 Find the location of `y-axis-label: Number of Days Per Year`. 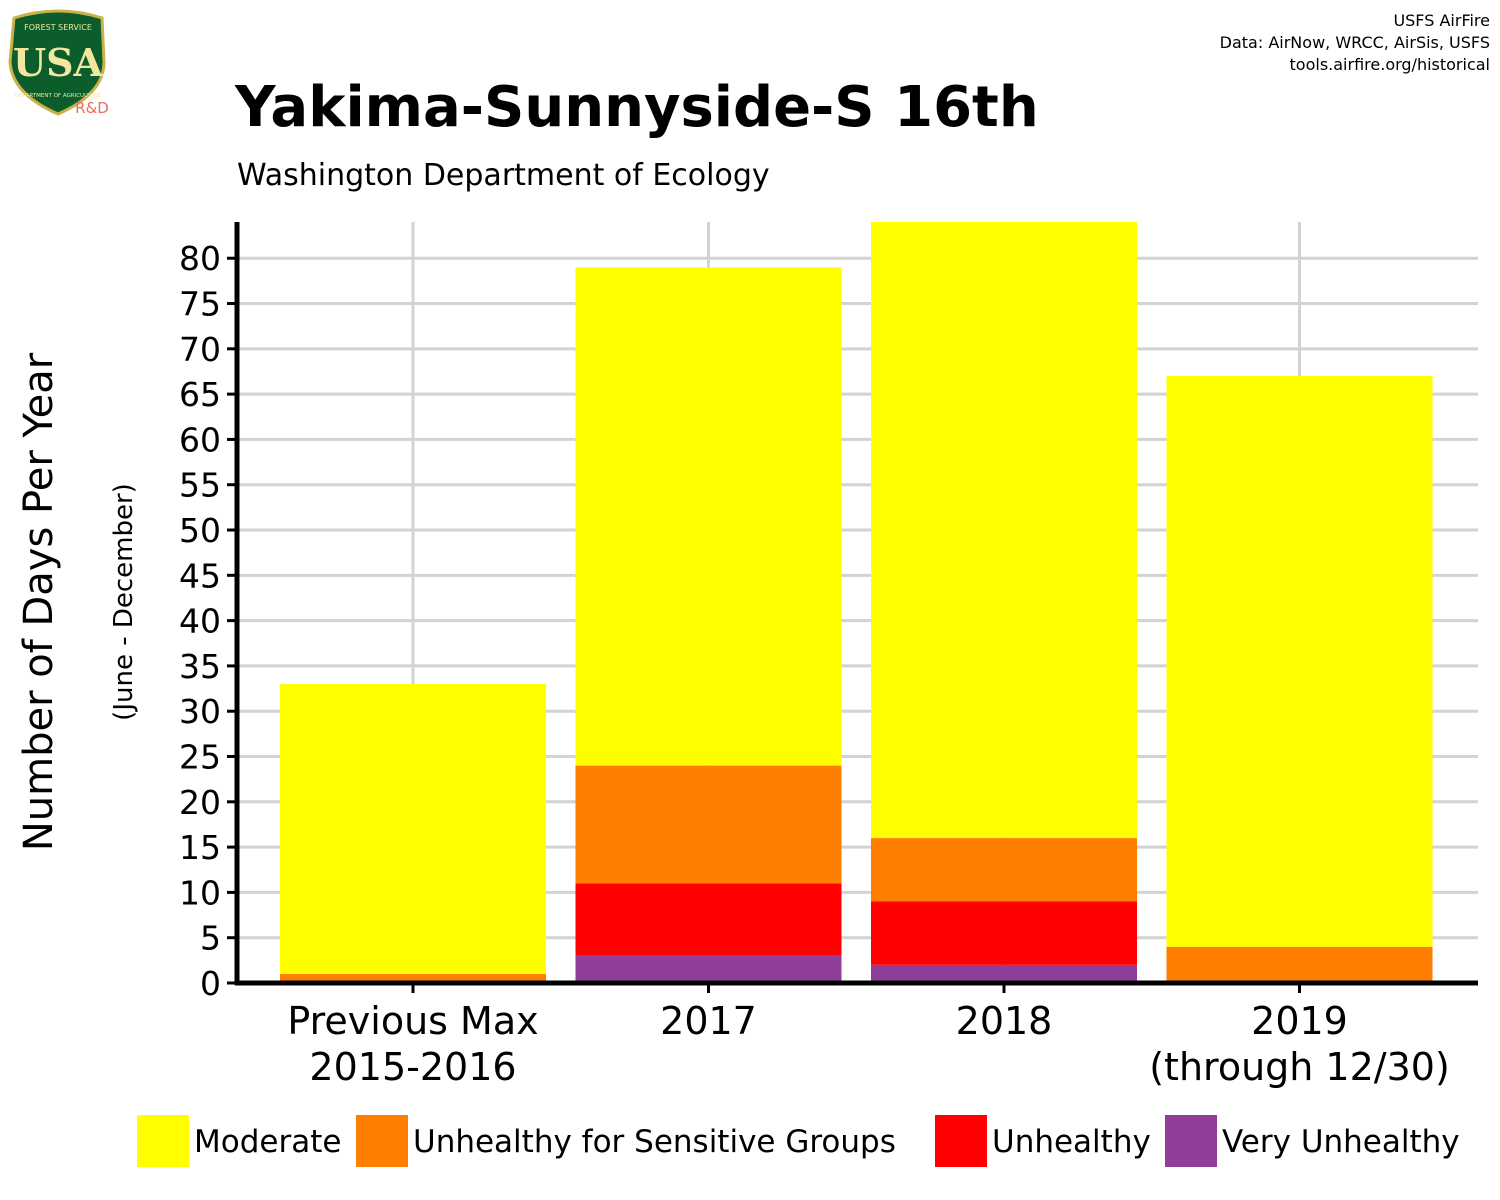

y-axis-label: Number of Days Per Year is located at coordinates (39, 601).